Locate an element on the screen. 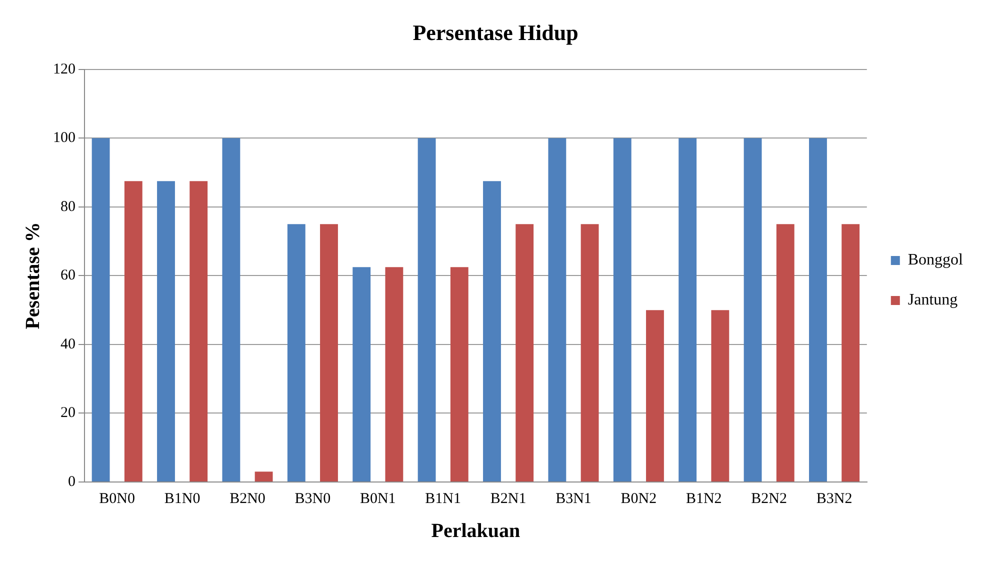  x-tick-label: B1N2 is located at coordinates (704, 498).